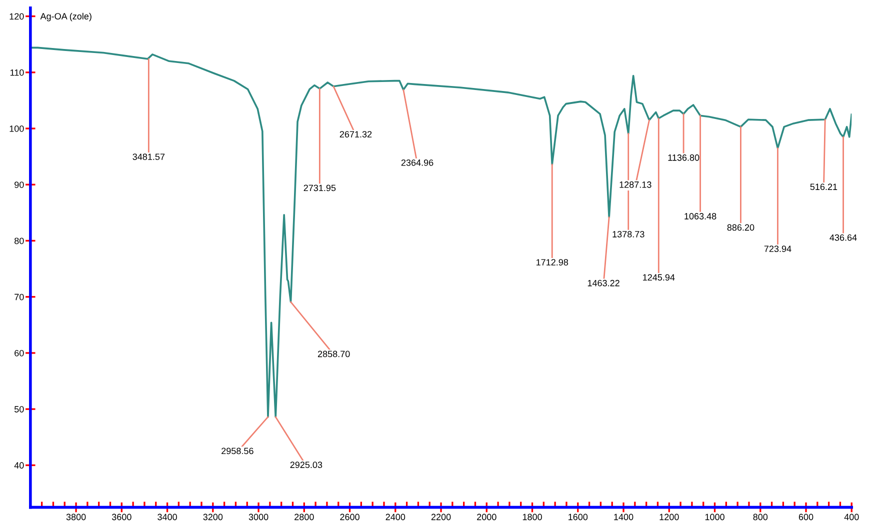  Describe the element at coordinates (76, 517) in the screenshot. I see `x-tick-label: 3800` at that location.